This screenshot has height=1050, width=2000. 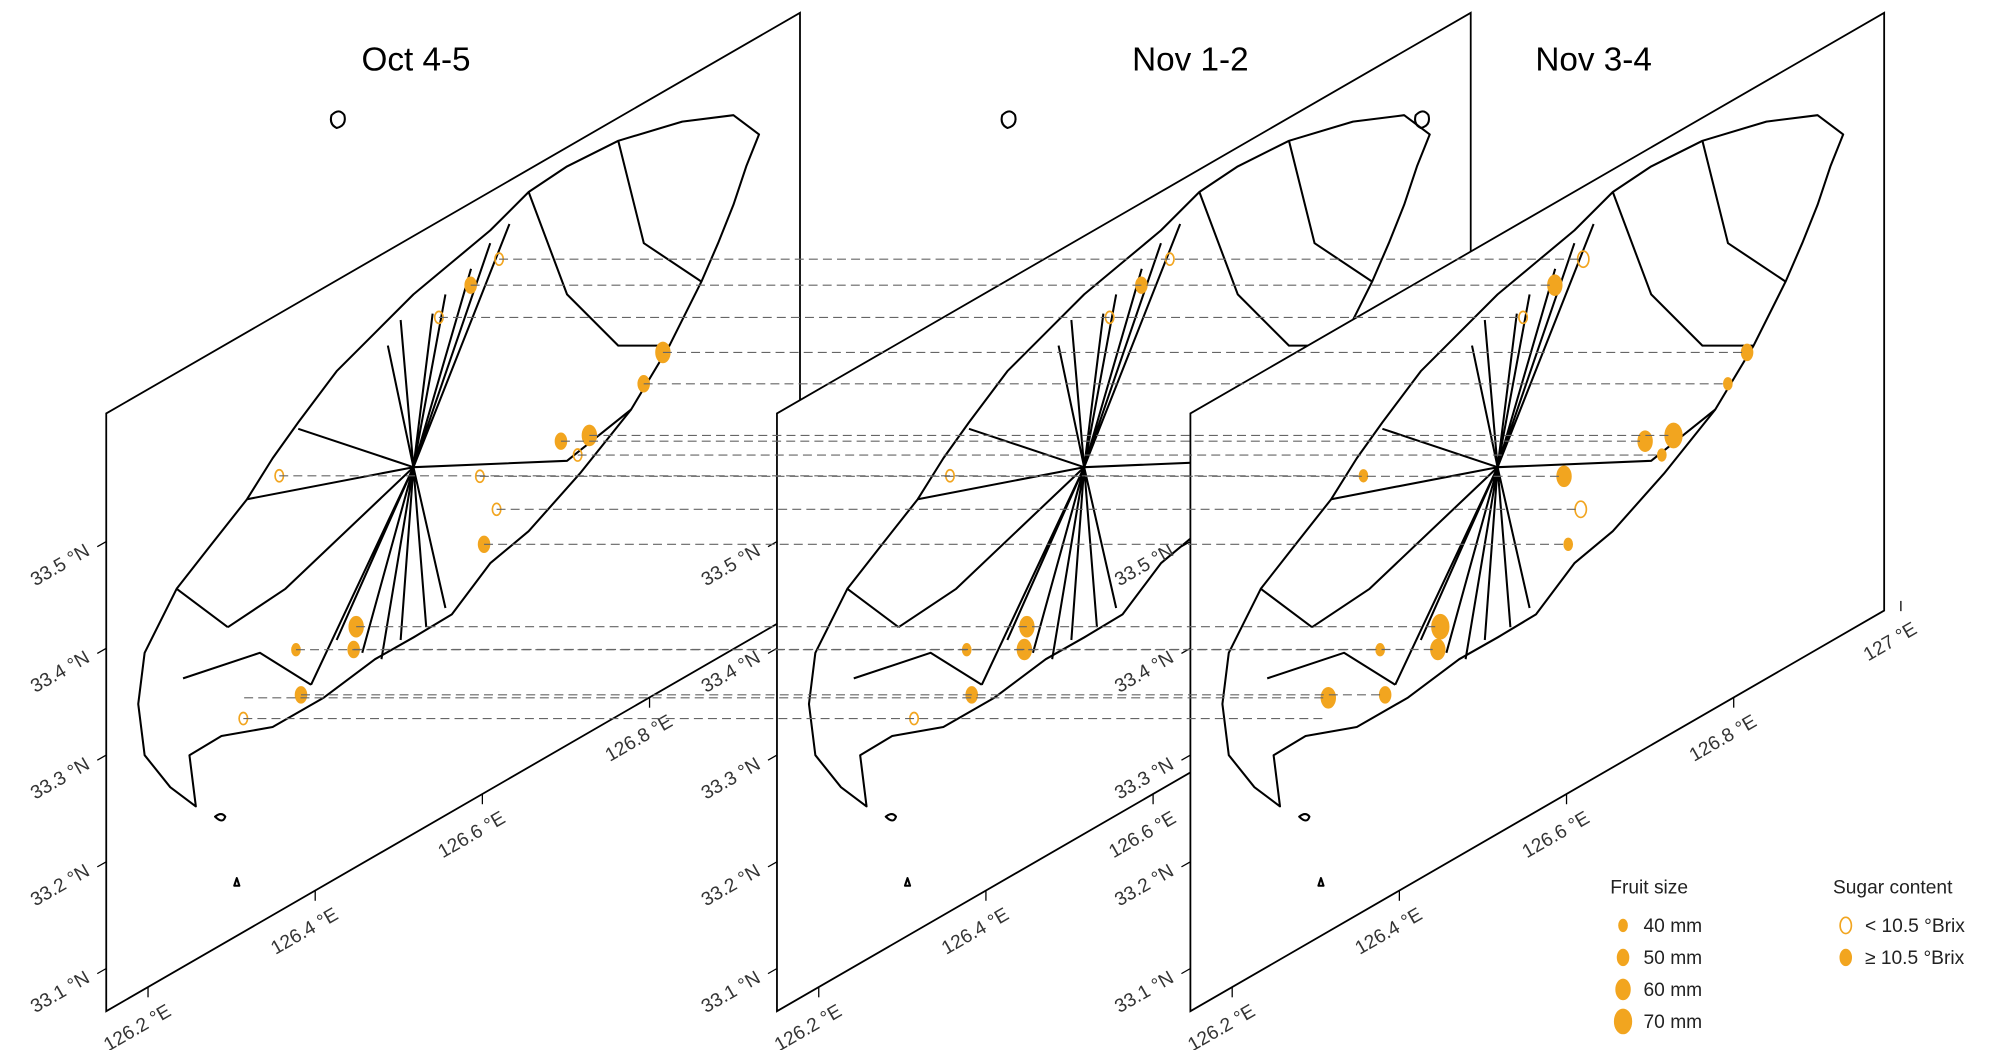 I want to click on legend-title: Sugar content, so click(x=1893, y=887).